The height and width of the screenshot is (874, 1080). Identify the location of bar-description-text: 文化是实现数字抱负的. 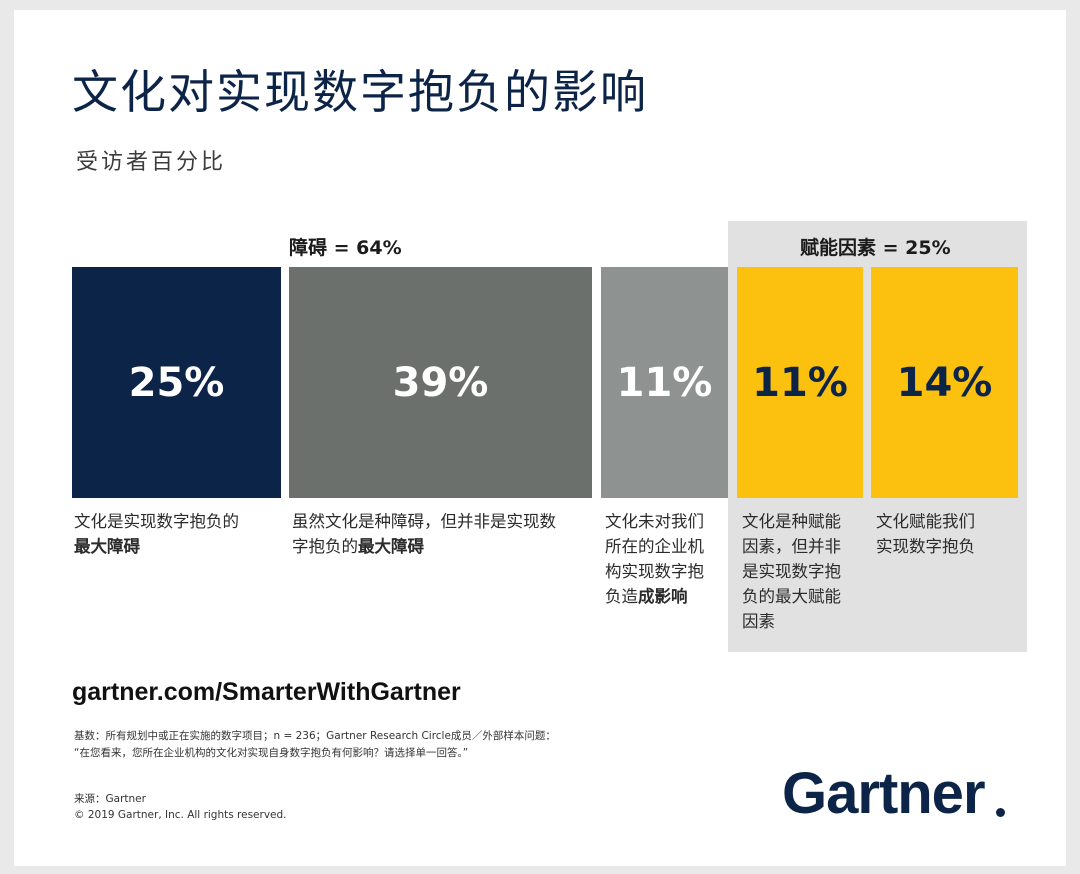
(156, 521).